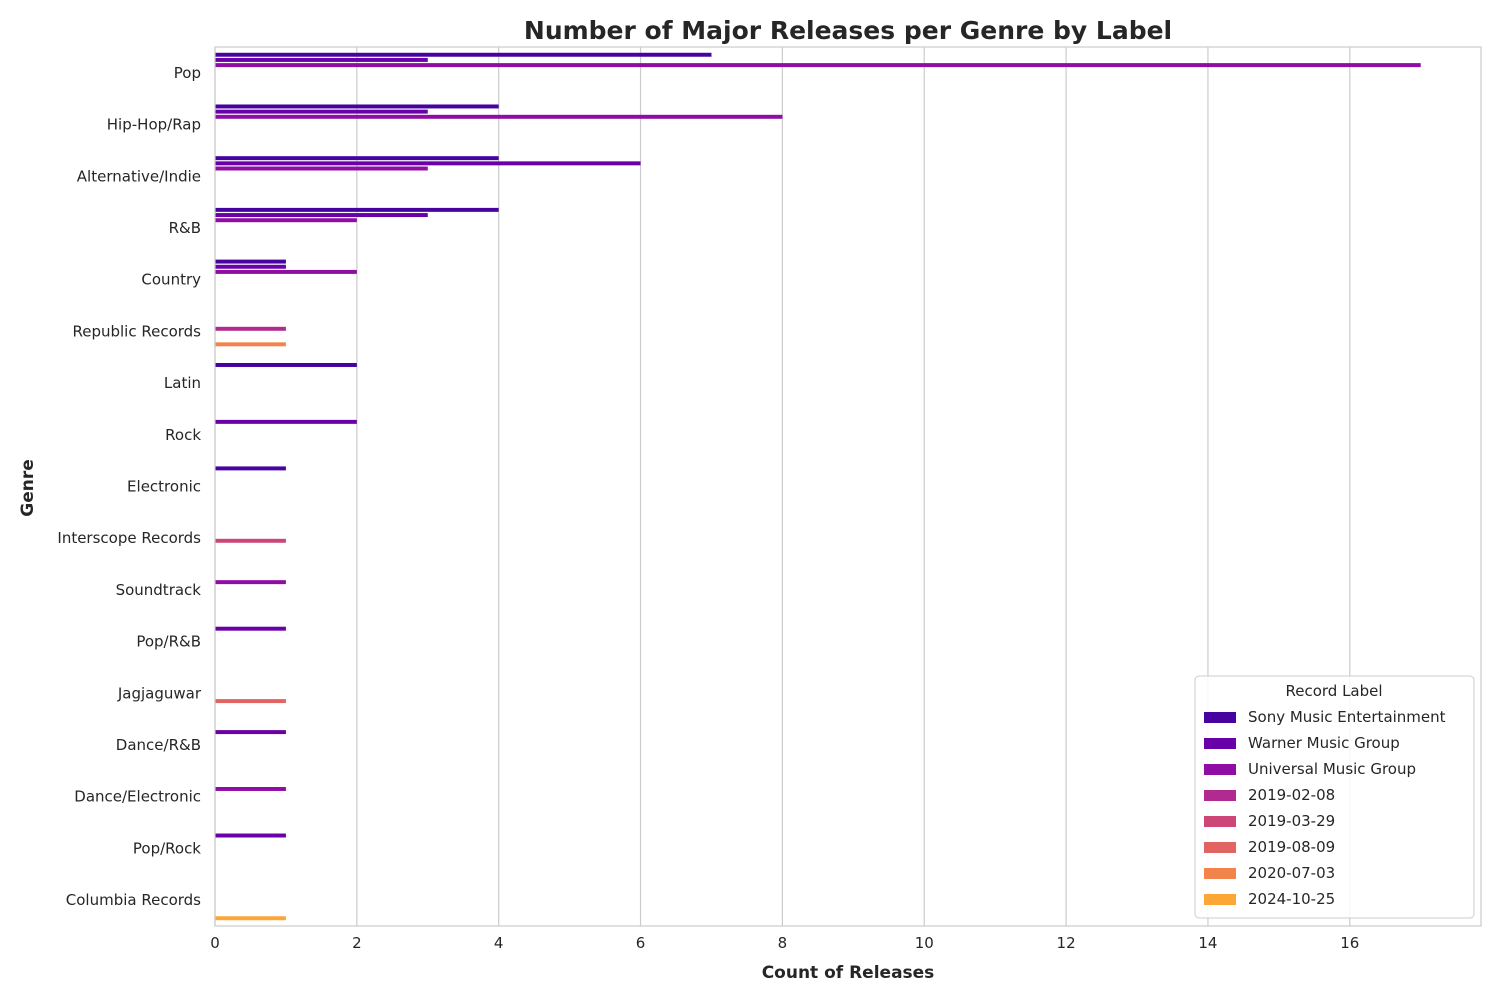 The image size is (1500, 1004). I want to click on y-tick-label: Pop/Rock, so click(167, 848).